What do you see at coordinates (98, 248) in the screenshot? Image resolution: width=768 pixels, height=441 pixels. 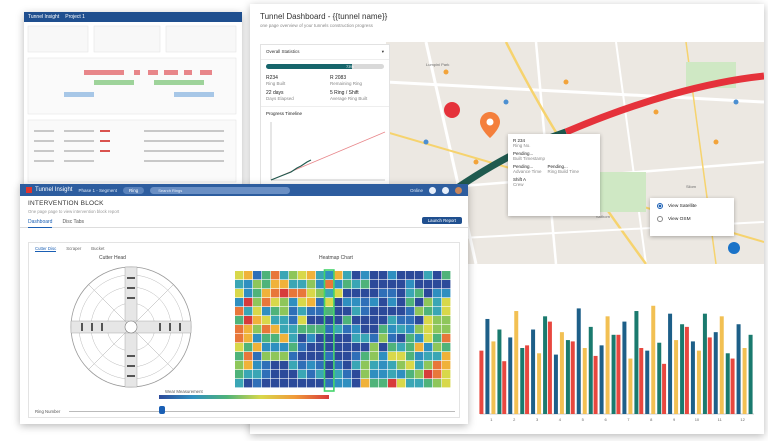 I see `subtab-bucket: Bucket` at bounding box center [98, 248].